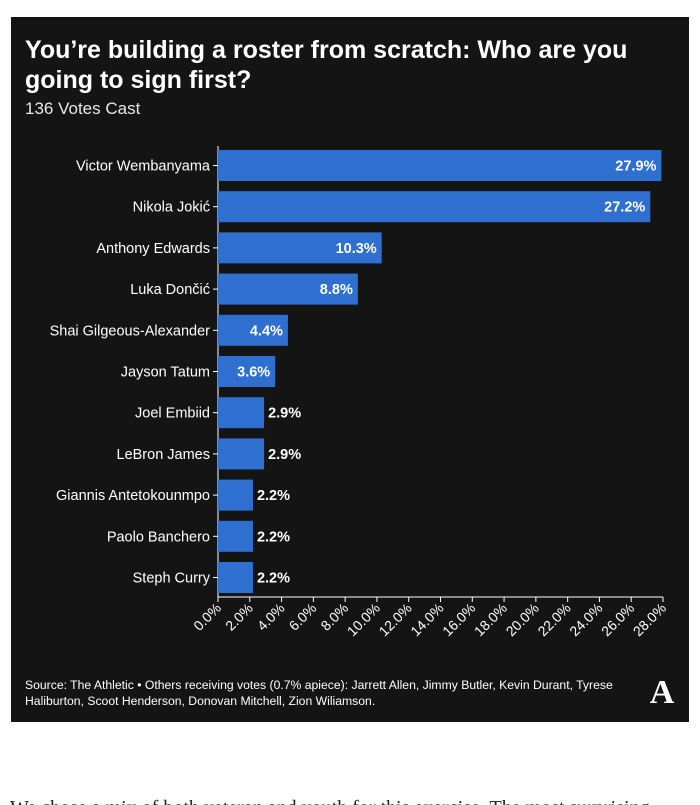 The width and height of the screenshot is (700, 805). I want to click on x-tick-label: 0.0%, so click(207, 617).